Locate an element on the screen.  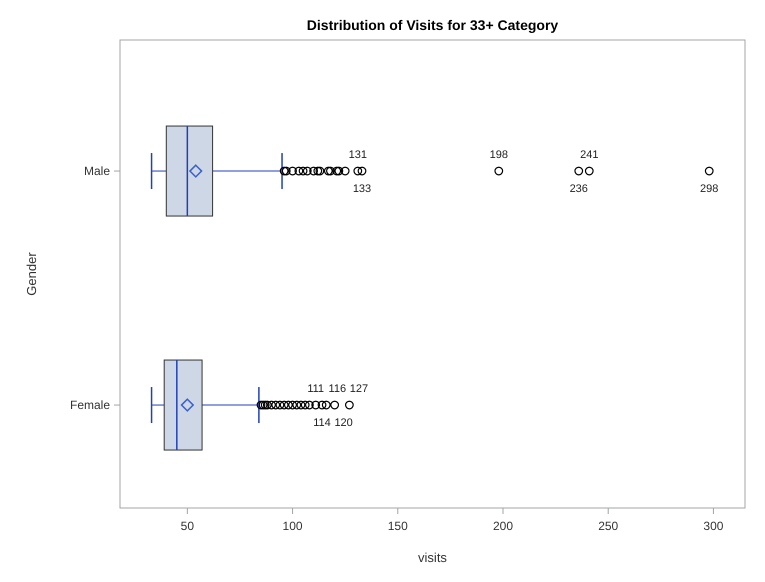
x-tick-label: 100 is located at coordinates (292, 526).